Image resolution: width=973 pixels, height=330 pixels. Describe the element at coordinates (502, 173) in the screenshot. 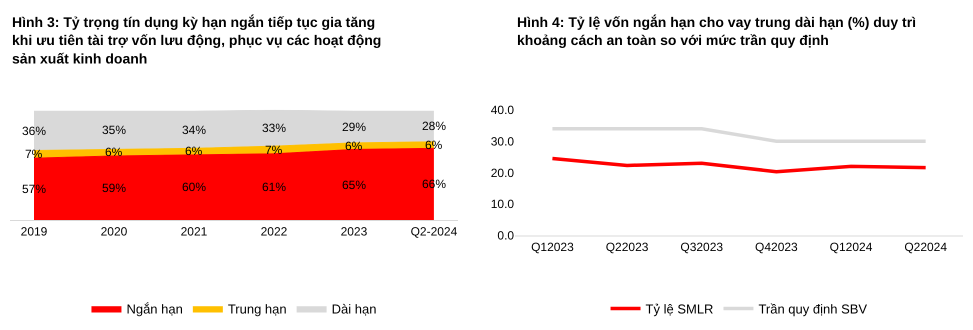

I see `y-tick-label: 20.0` at that location.